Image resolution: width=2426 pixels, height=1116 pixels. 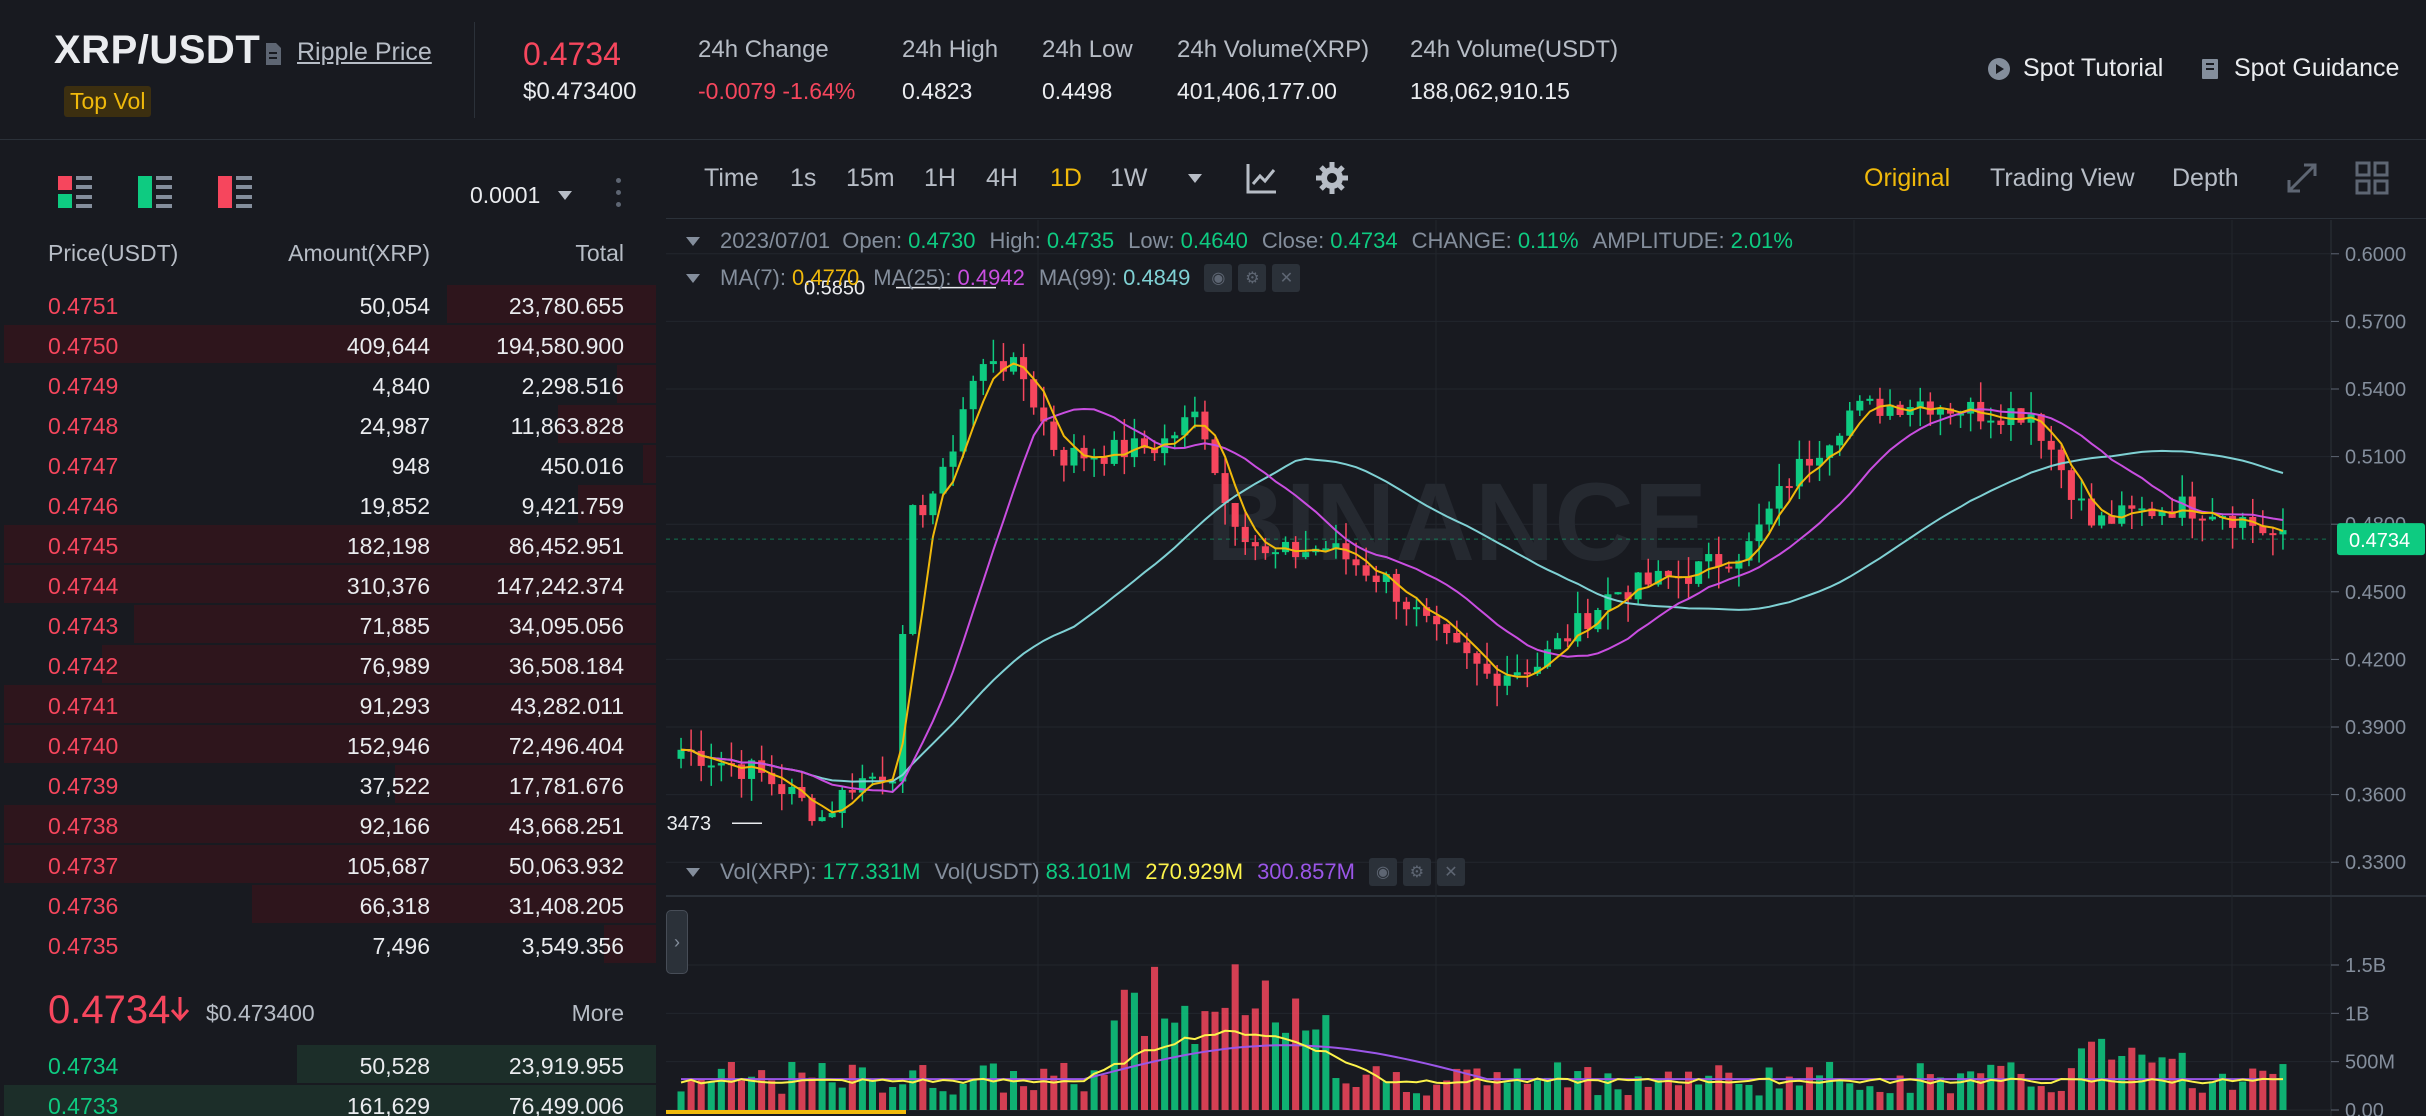 I want to click on ask-row: 0.4748 24,987 11,863.828, so click(x=330, y=425).